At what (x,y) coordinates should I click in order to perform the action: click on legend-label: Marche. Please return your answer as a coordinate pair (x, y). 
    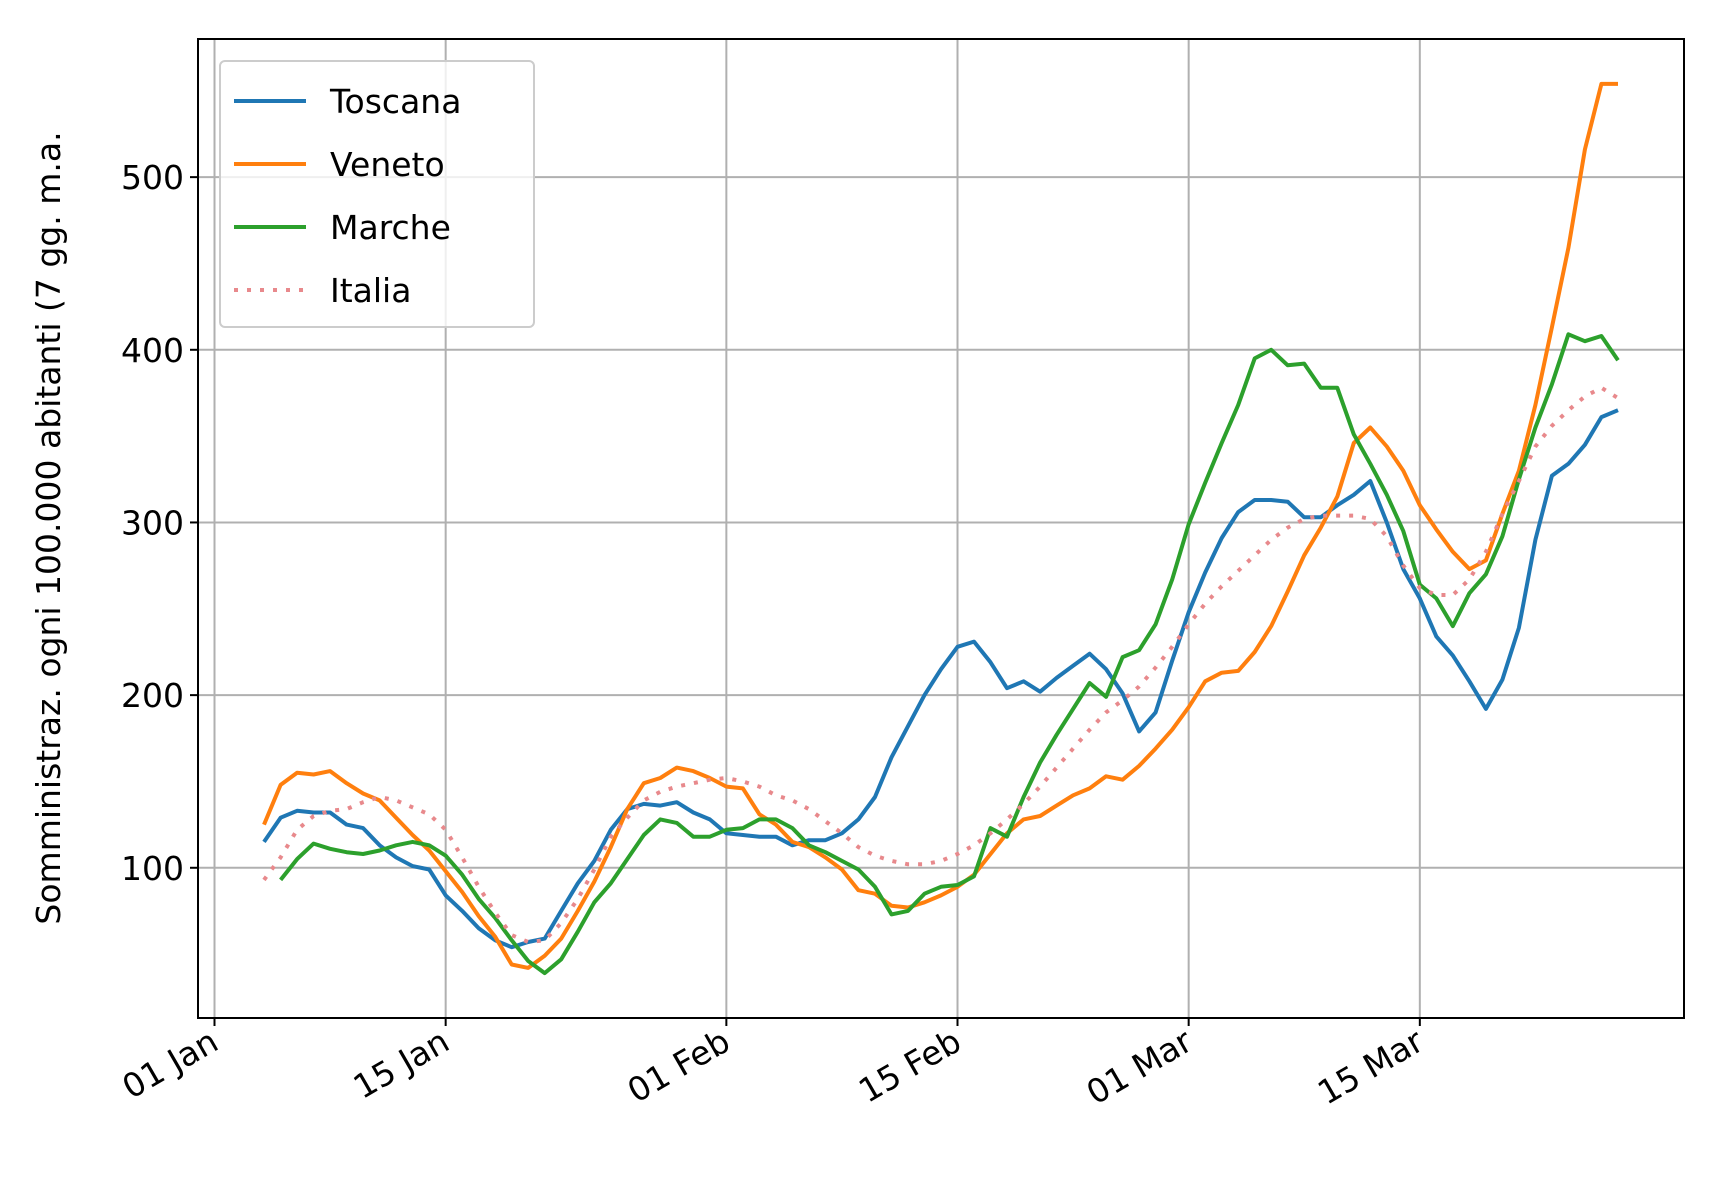
    Looking at the image, I should click on (390, 227).